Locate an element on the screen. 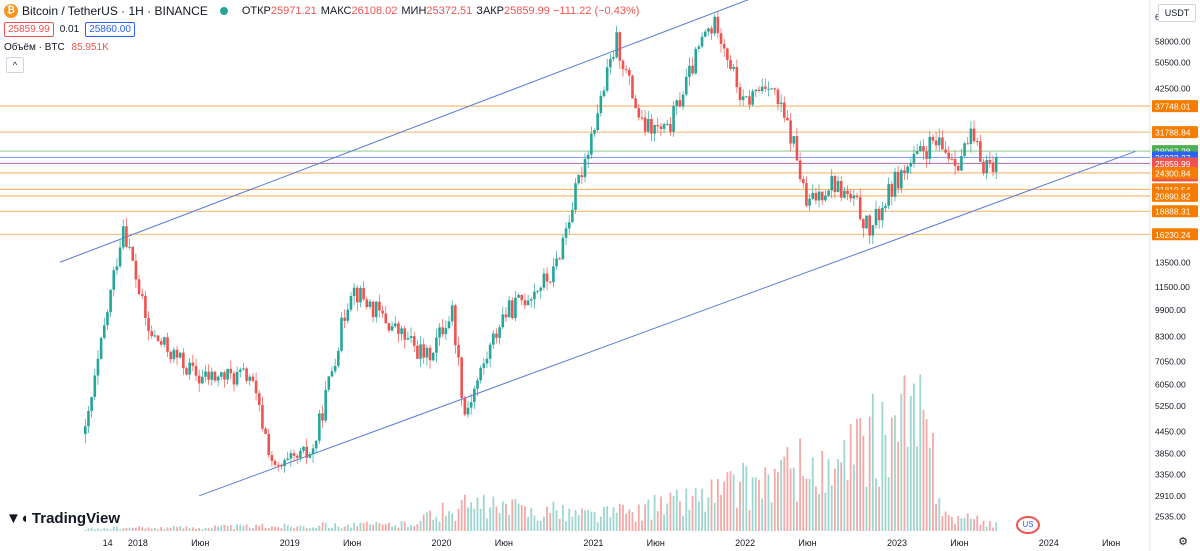 The height and width of the screenshot is (551, 1200). buy-button: 25860.00 is located at coordinates (110, 29).